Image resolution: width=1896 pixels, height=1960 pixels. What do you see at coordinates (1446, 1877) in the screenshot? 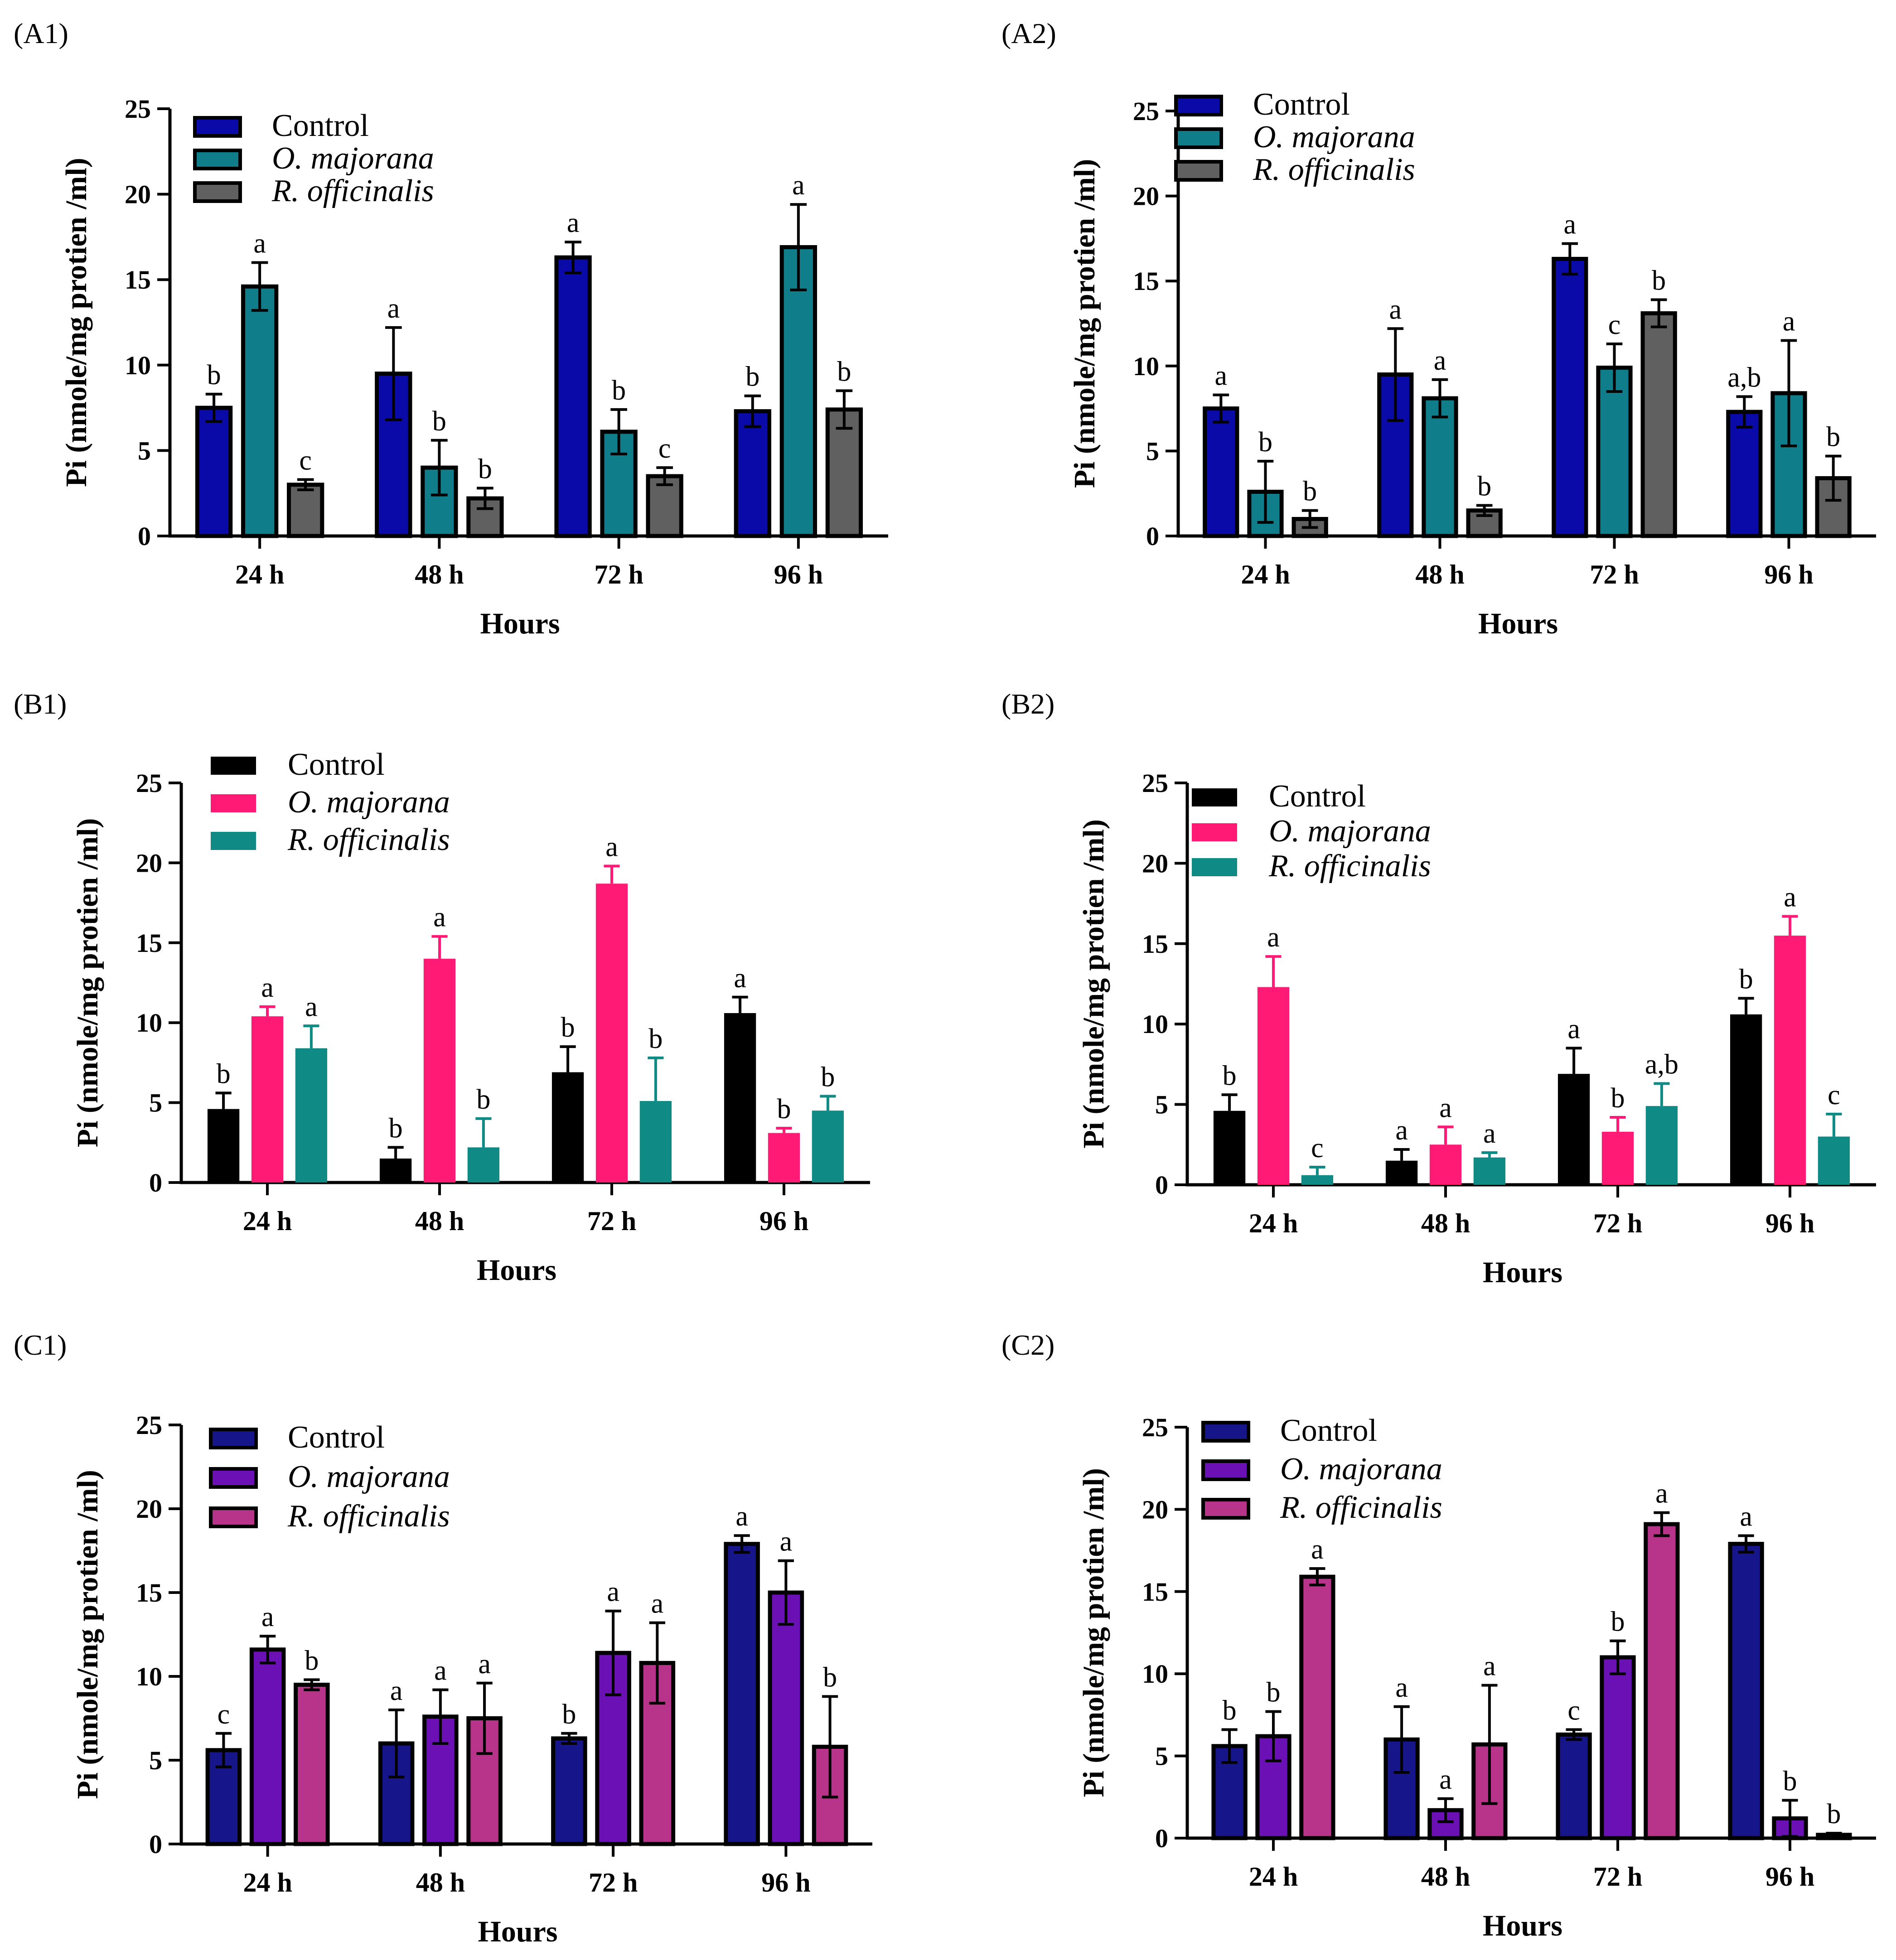
I see `x-tick-label: 48 h` at bounding box center [1446, 1877].